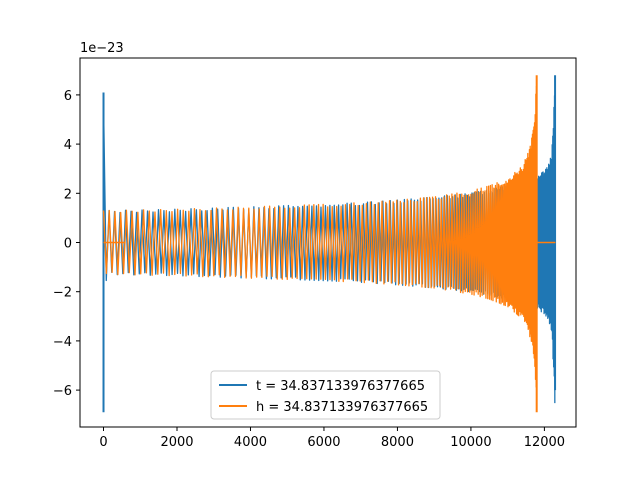 This screenshot has height=480, width=640. Describe the element at coordinates (397, 442) in the screenshot. I see `x-tick-label: 8000` at that location.